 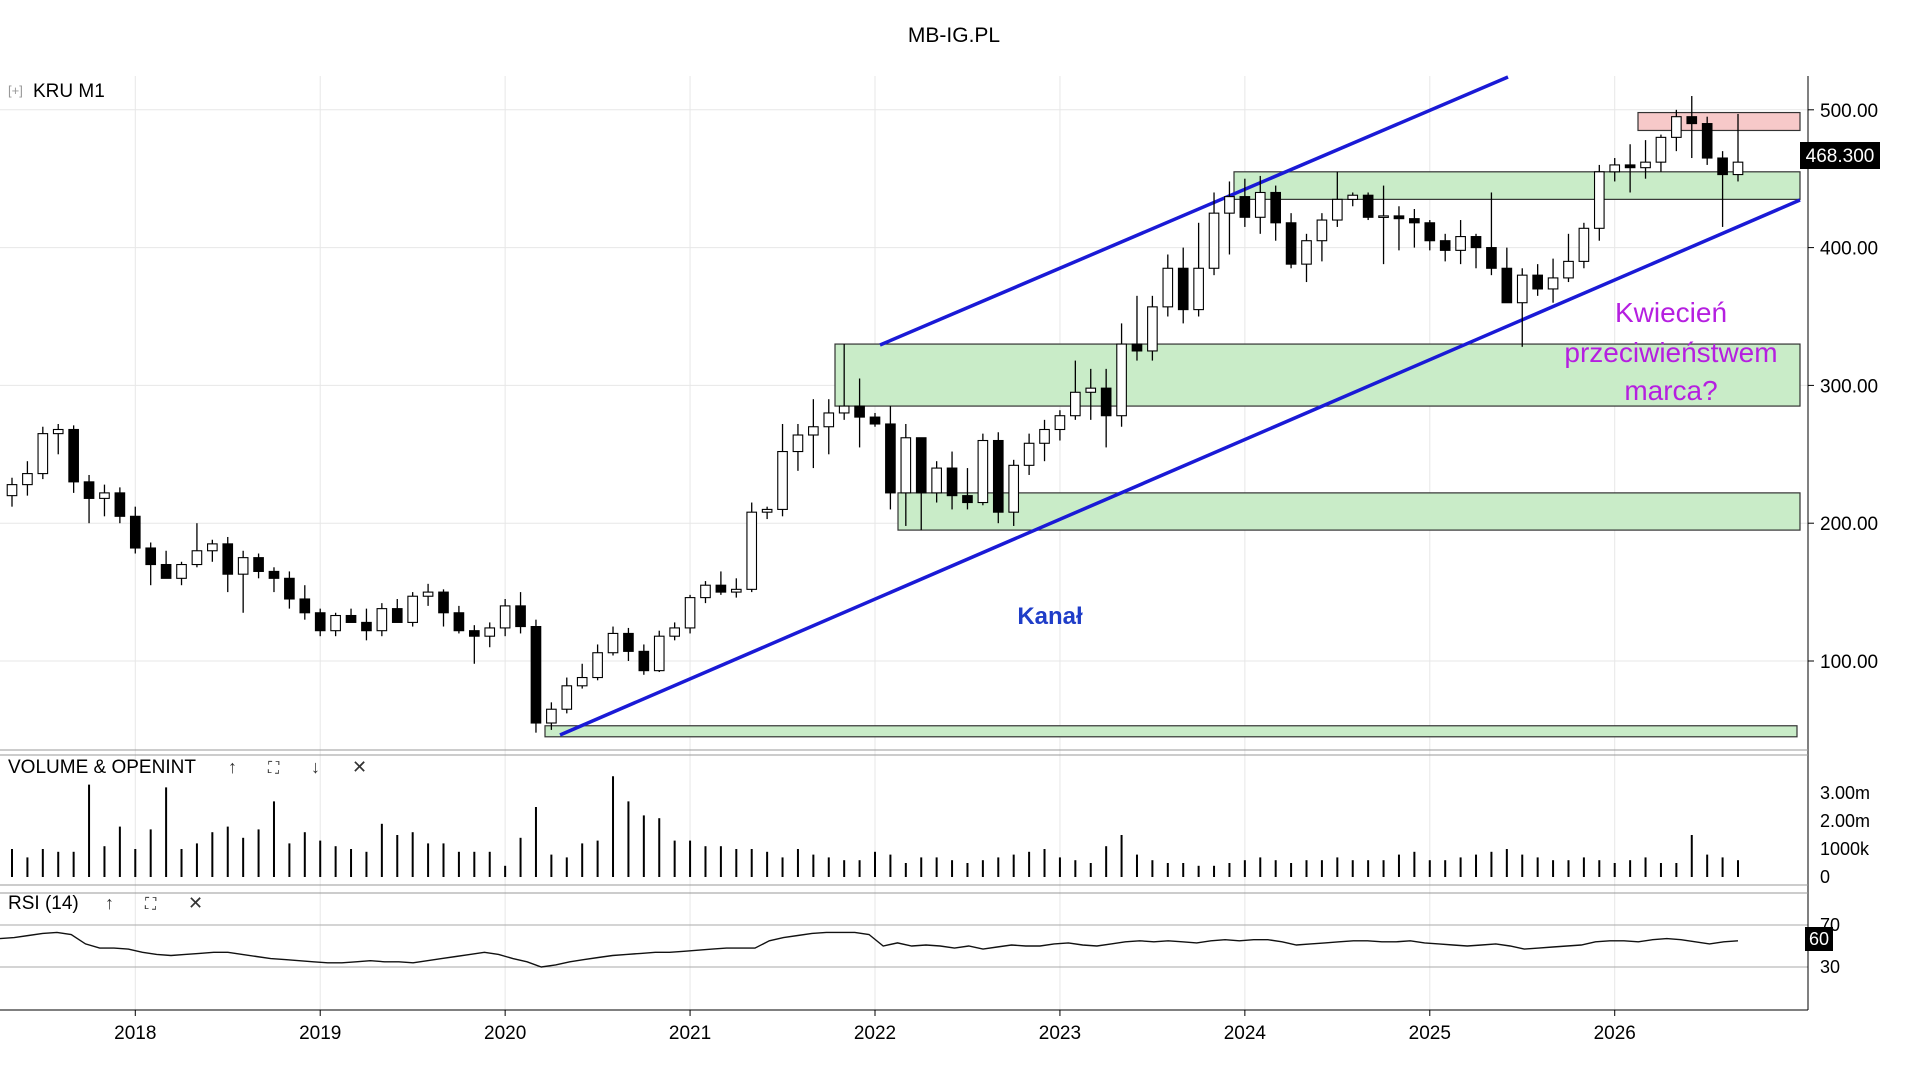 What do you see at coordinates (315, 767) in the screenshot?
I see `volume-move-down-icon: ↓` at bounding box center [315, 767].